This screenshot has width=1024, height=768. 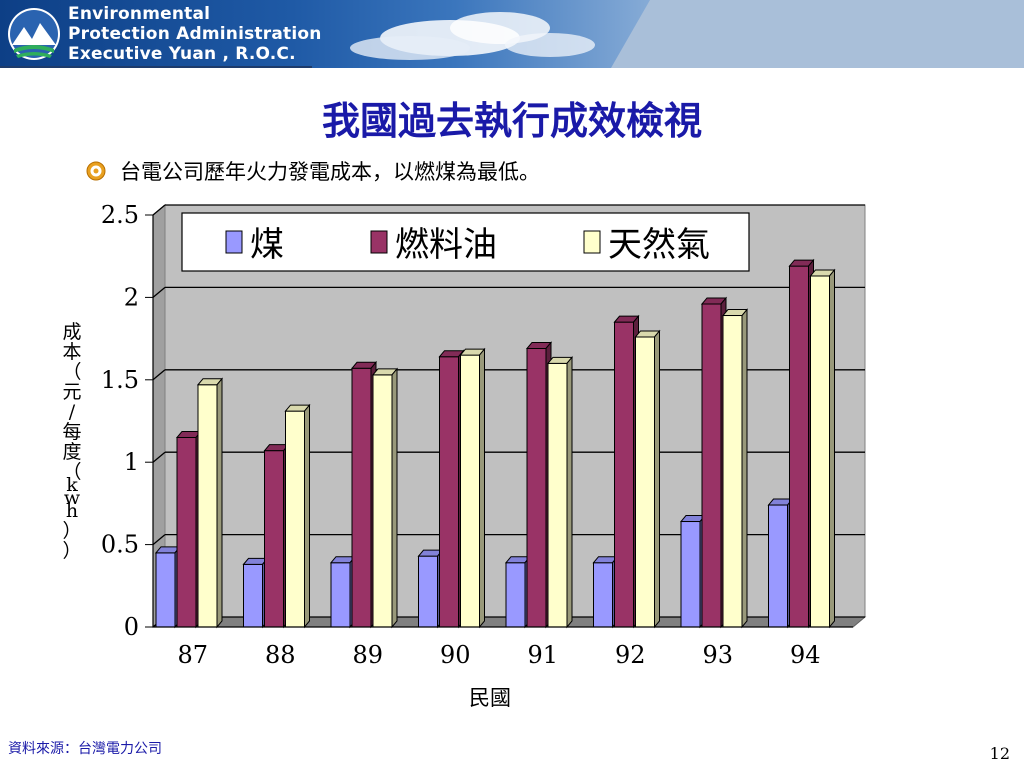 I want to click on x-axis-label: 民國, so click(x=490, y=698).